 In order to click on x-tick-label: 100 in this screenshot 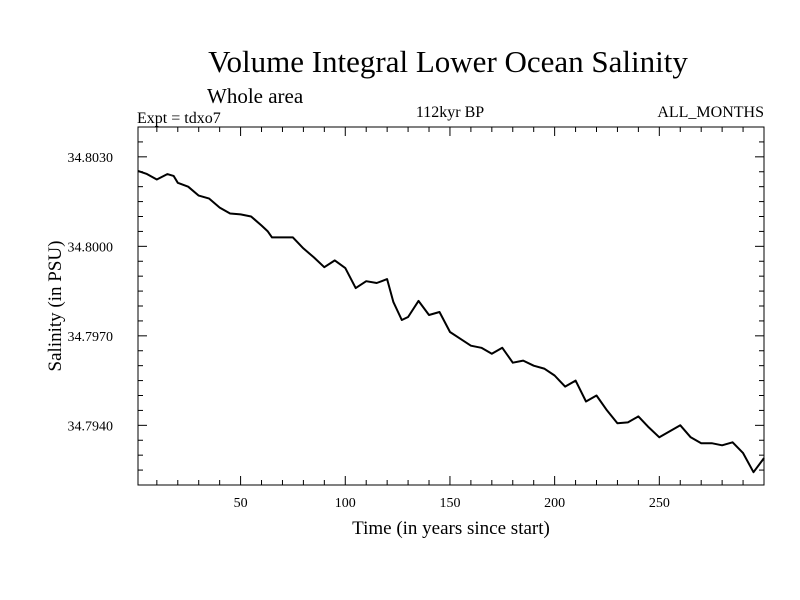, I will do `click(345, 503)`.